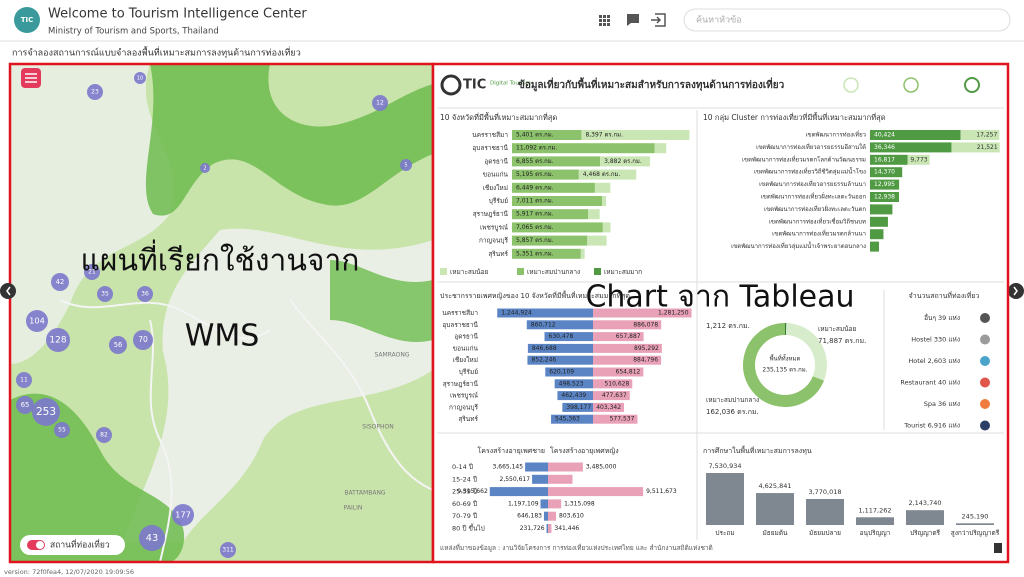 The height and width of the screenshot is (577, 1024). I want to click on legend-label: เหมาะสมปานกลาง, so click(553, 272).